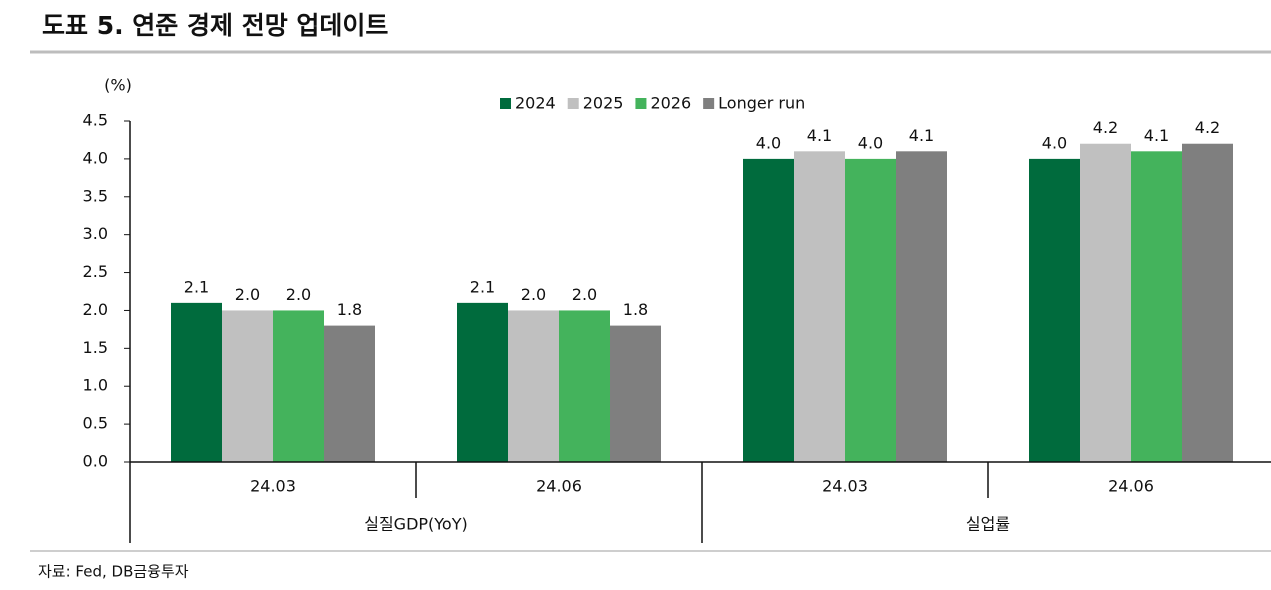 The width and height of the screenshot is (1271, 590). What do you see at coordinates (416, 524) in the screenshot?
I see `group-label: 실질GDP(YoY)` at bounding box center [416, 524].